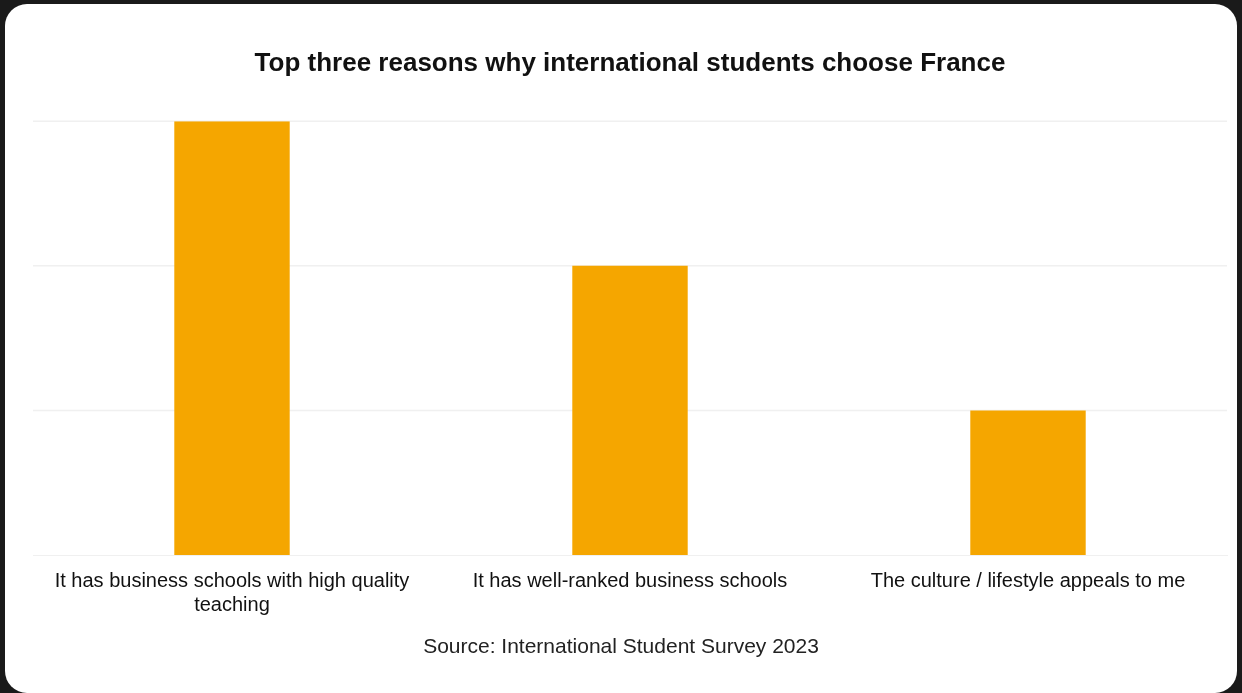 This screenshot has height=693, width=1242. Describe the element at coordinates (1028, 579) in the screenshot. I see `x-tick-label: The culture / lifestyle appeals to me` at that location.